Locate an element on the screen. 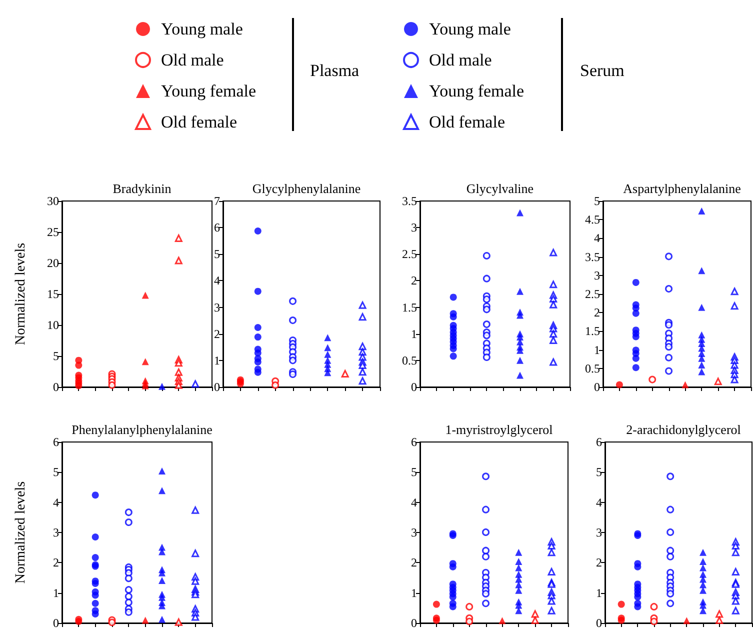 The height and width of the screenshot is (629, 753). chart-title: Glycylphenylalanine is located at coordinates (306, 188).